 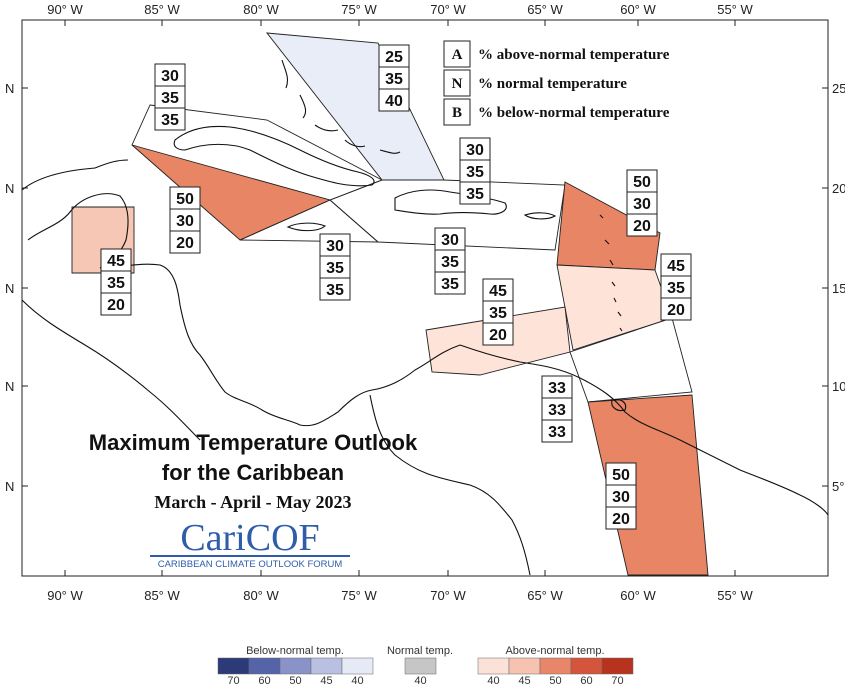 I want to click on prob-value: 40, so click(x=394, y=101).